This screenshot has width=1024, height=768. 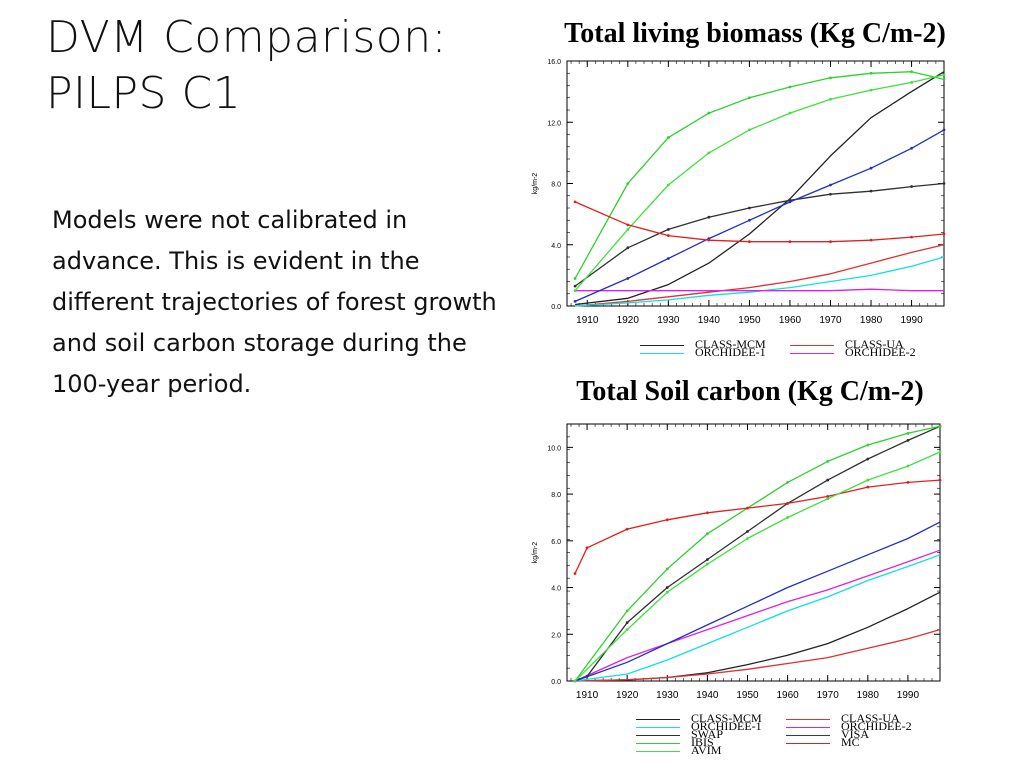 I want to click on slide-title-line1: DVM Comparison:, so click(x=246, y=37).